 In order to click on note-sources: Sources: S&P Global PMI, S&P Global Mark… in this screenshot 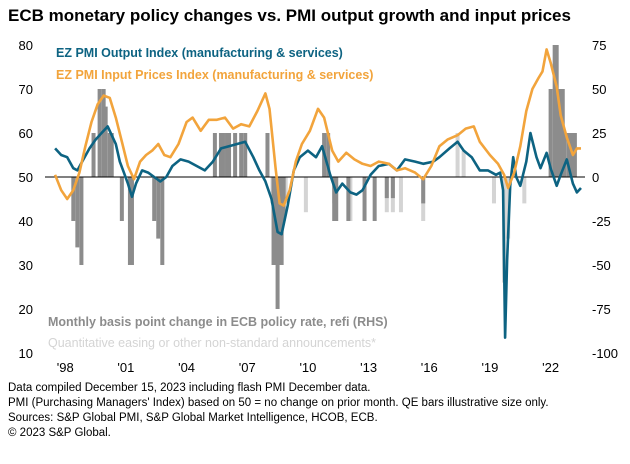, I will do `click(193, 418)`.